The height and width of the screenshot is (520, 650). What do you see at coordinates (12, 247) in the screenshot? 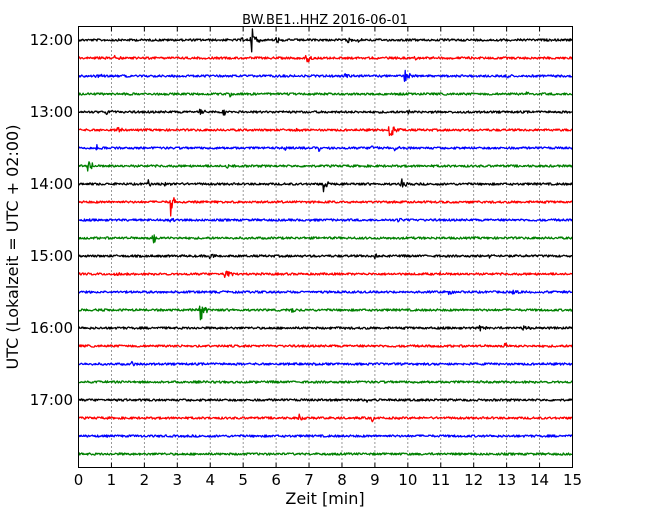
I see `y-axis-label: UTC (Lokalzeit = UTC + 02:00)` at bounding box center [12, 247].